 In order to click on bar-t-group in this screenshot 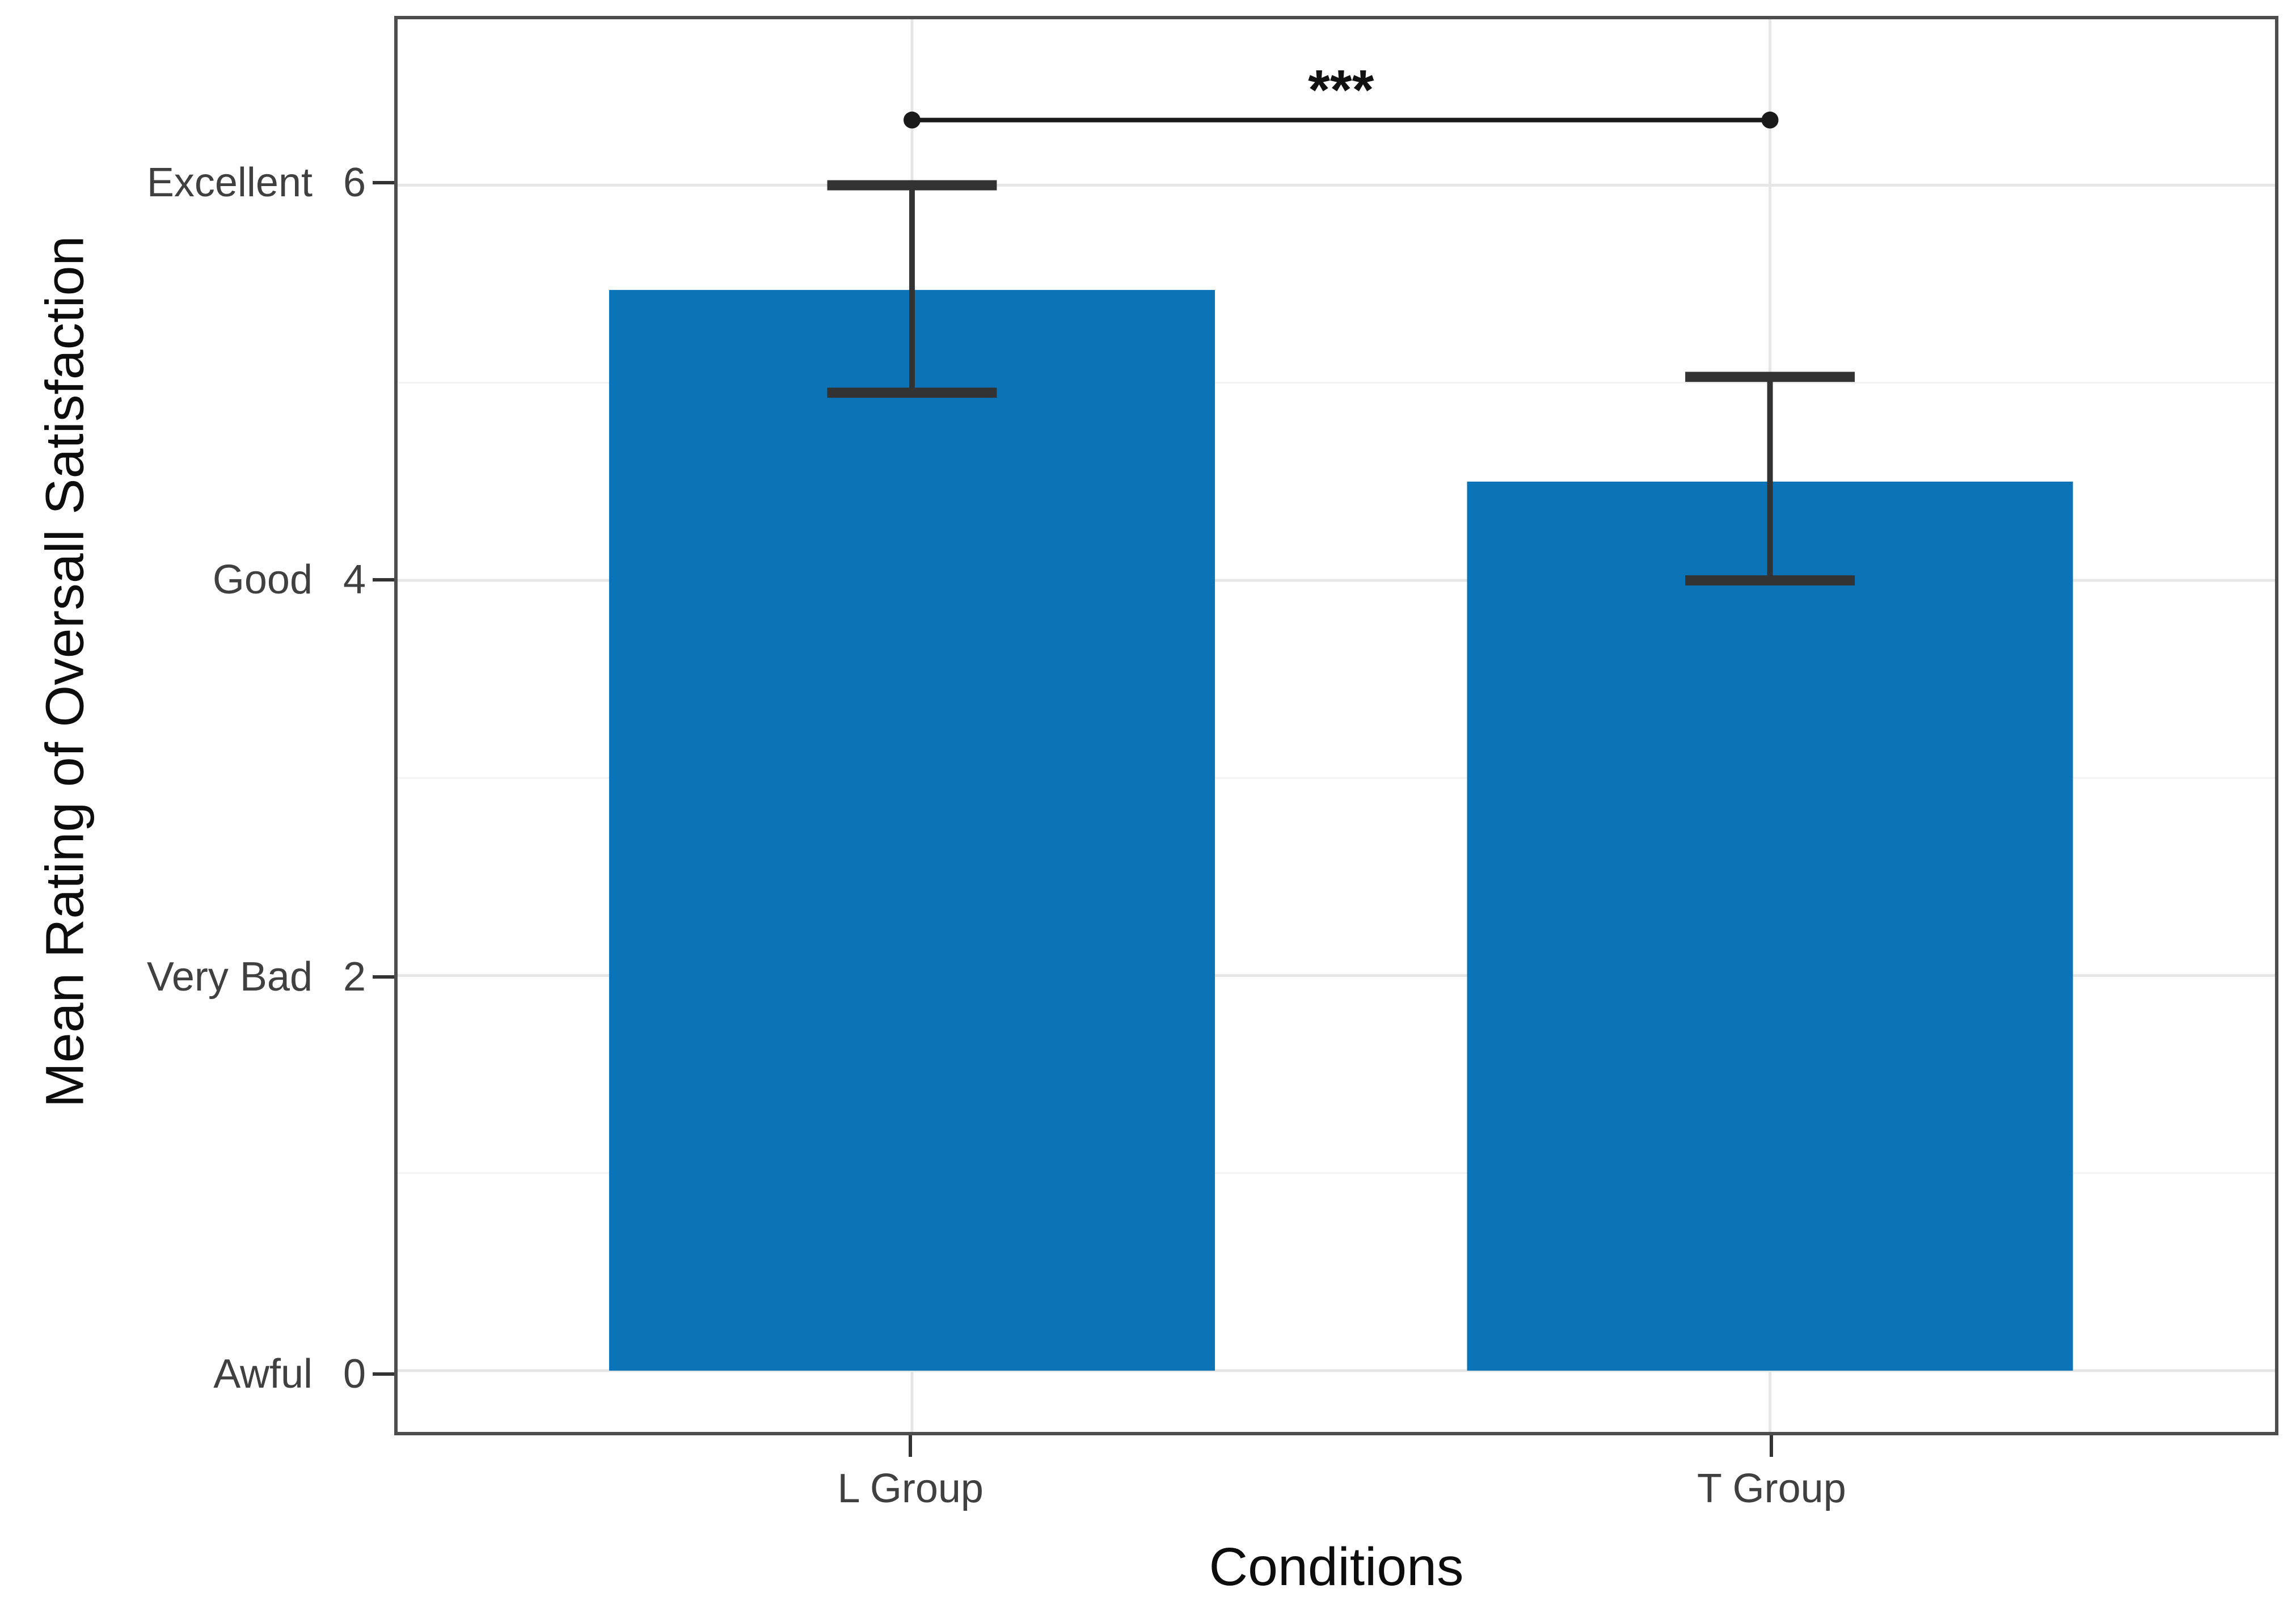, I will do `click(1770, 926)`.